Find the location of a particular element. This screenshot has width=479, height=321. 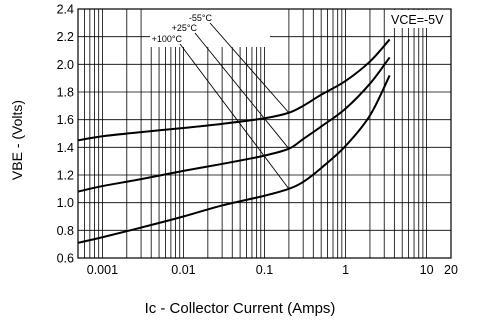

y-tick-label: 2.0 is located at coordinates (65, 65).